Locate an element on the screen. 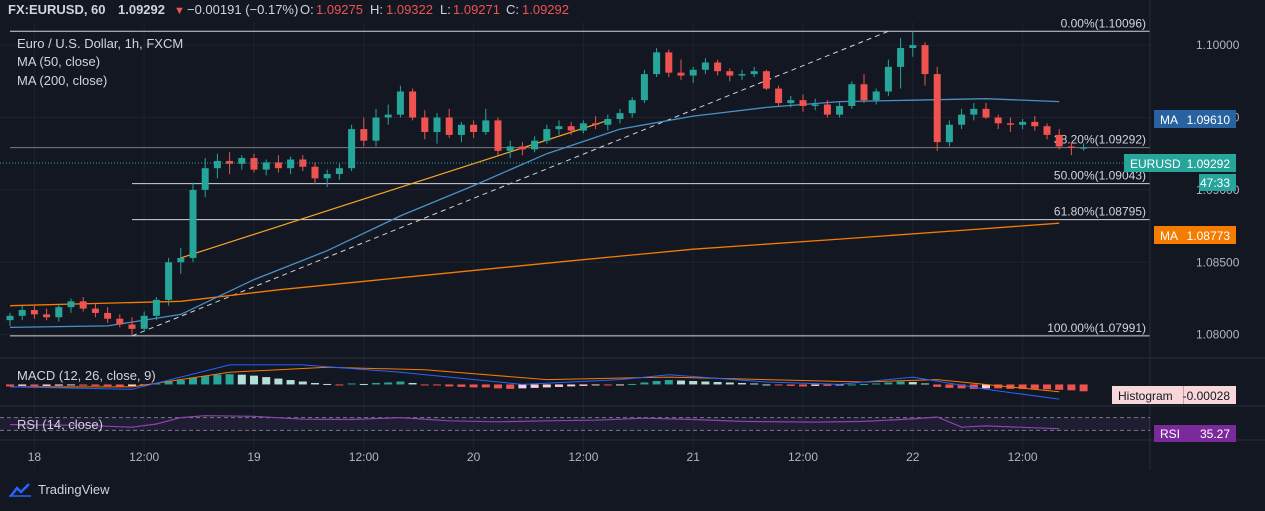 This screenshot has height=511, width=1265. rsi-pane is located at coordinates (575, 423).